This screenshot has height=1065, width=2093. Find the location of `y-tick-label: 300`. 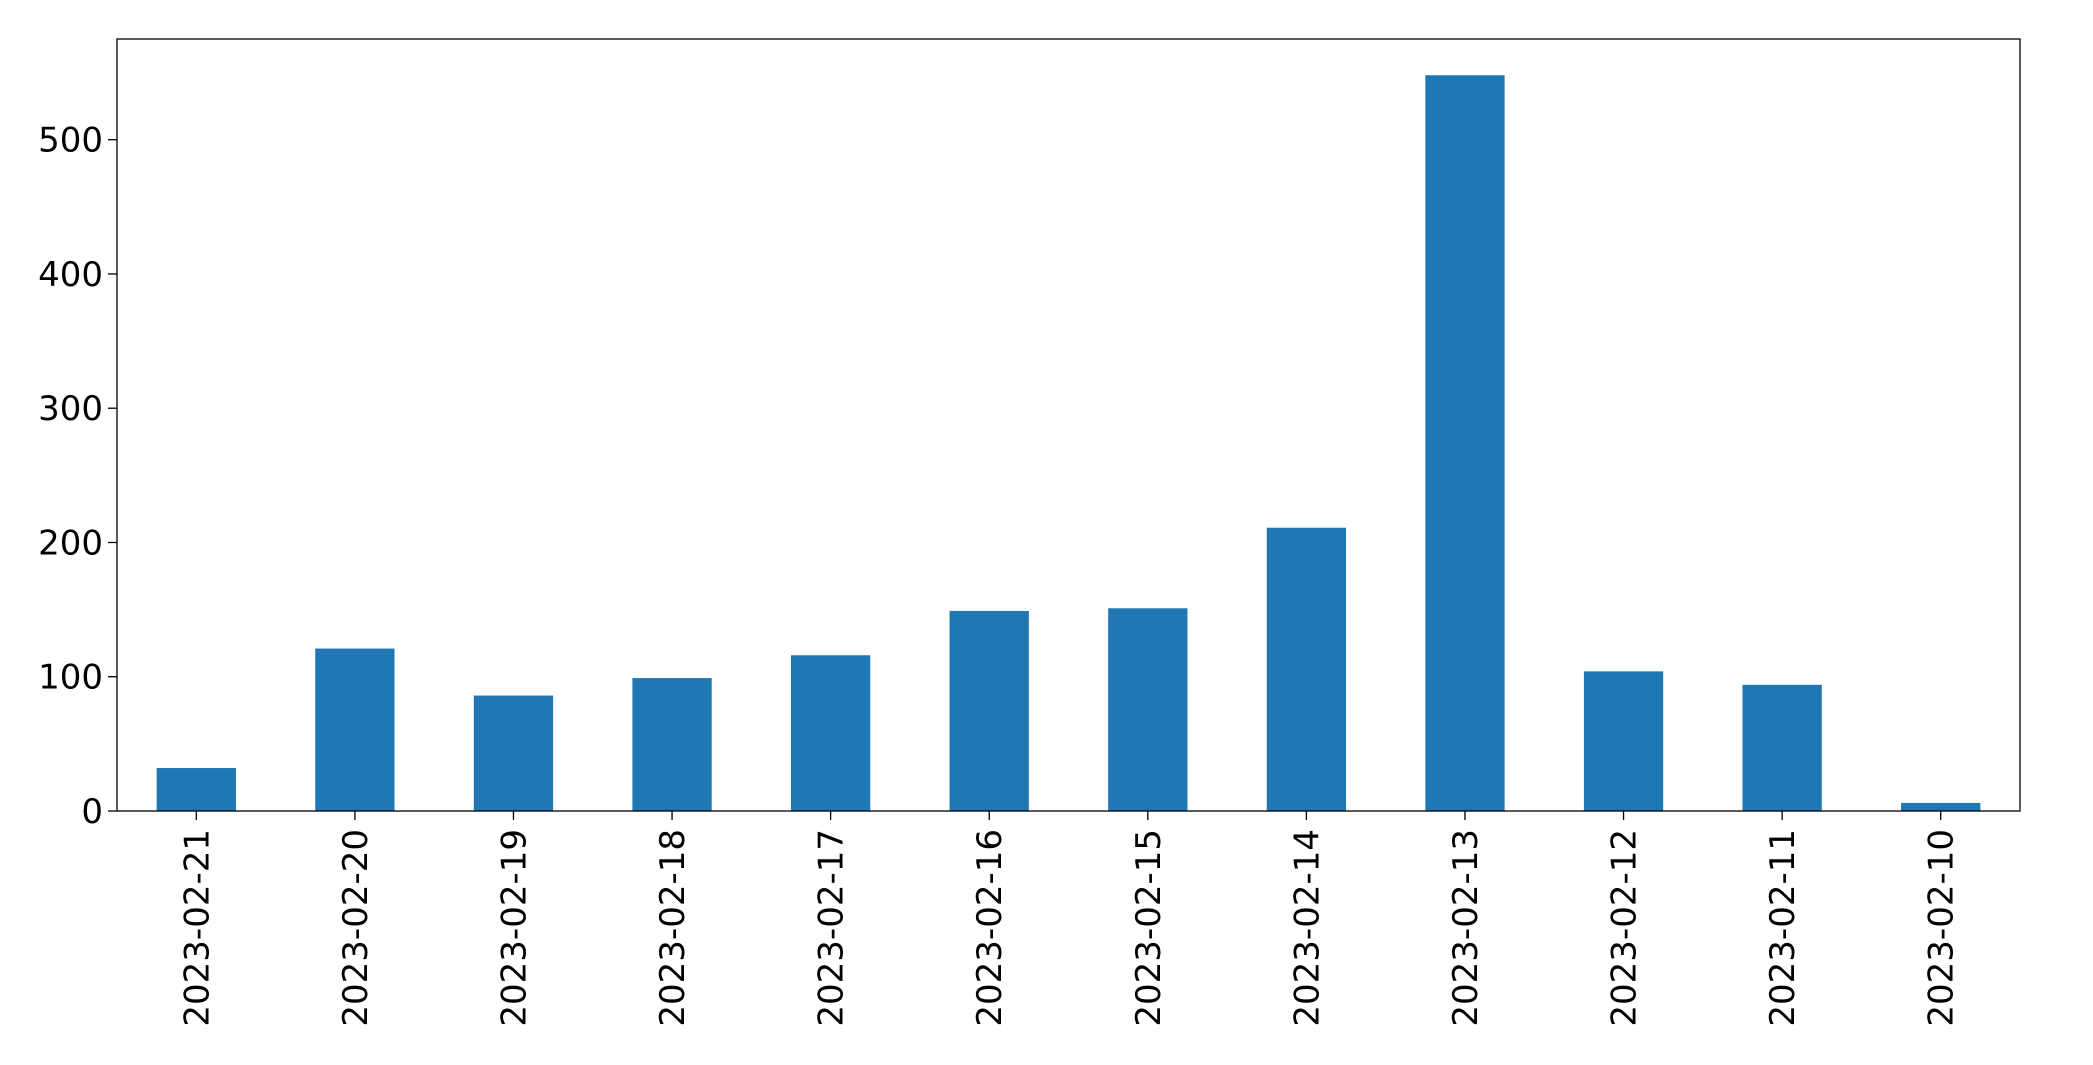

y-tick-label: 300 is located at coordinates (70, 409).